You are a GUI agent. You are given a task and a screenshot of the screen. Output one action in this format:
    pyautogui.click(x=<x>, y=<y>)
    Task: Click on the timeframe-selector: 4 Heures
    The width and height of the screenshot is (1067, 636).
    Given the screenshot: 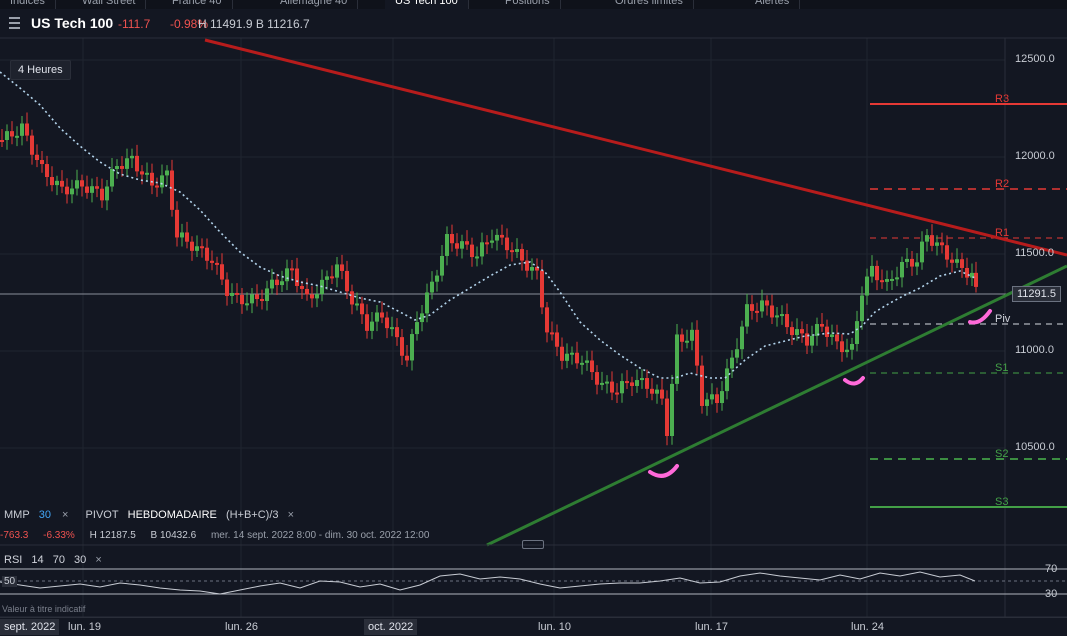 What is the action you would take?
    pyautogui.click(x=40, y=70)
    